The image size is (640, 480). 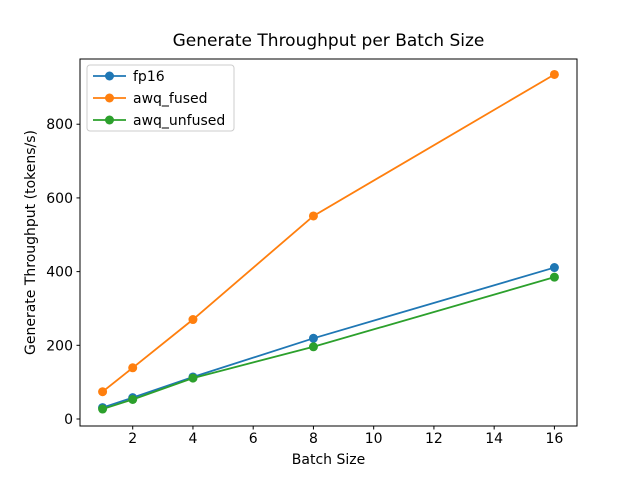 What do you see at coordinates (59, 199) in the screenshot?
I see `y-tick-label: 600` at bounding box center [59, 199].